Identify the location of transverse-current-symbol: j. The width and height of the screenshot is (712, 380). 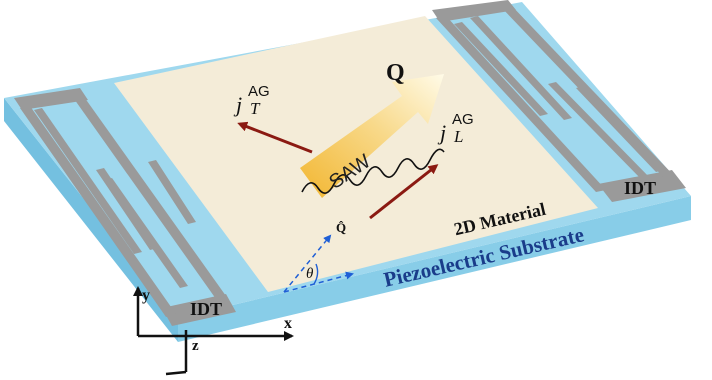
(237, 104).